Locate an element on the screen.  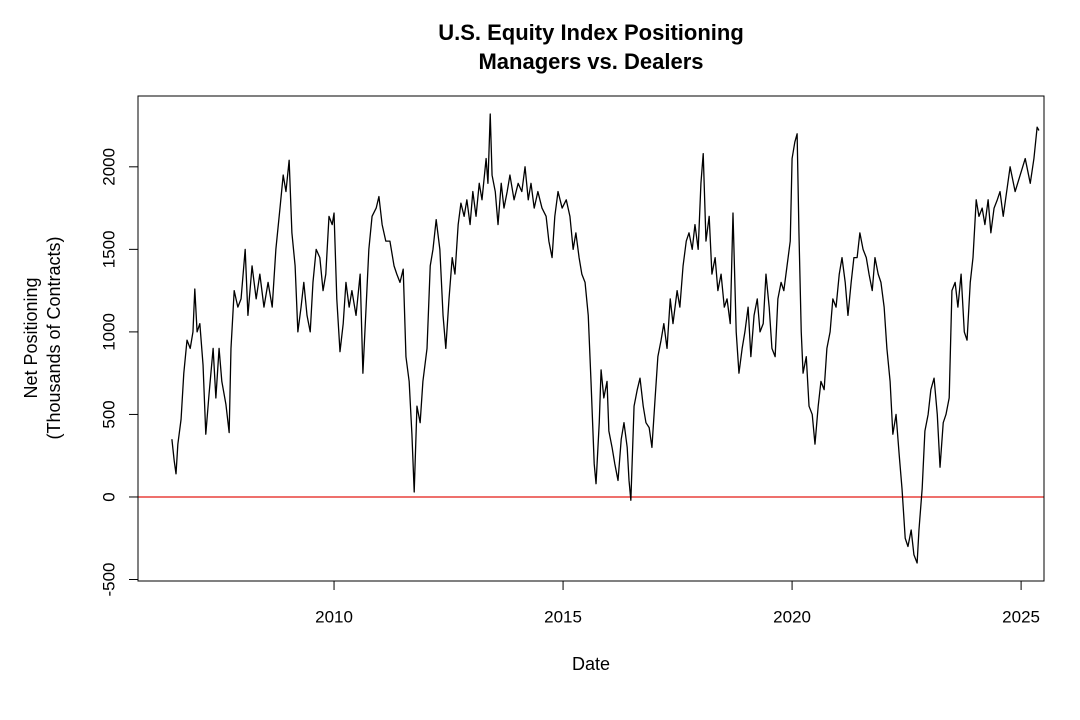
x-tick-label: 2020 is located at coordinates (792, 616).